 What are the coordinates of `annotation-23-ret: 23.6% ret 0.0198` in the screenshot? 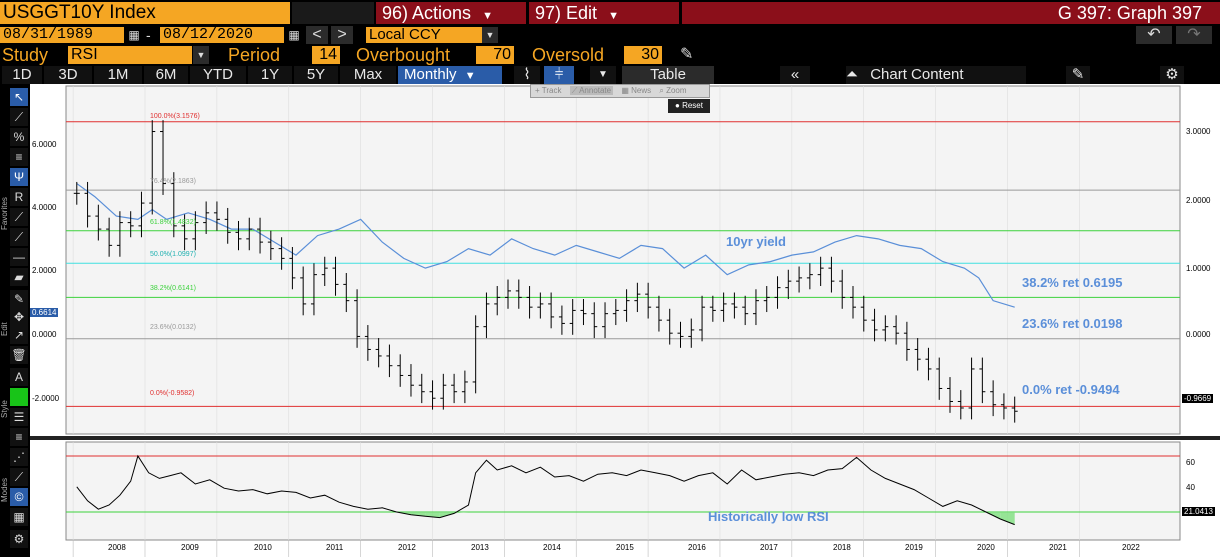 It's located at (1072, 323).